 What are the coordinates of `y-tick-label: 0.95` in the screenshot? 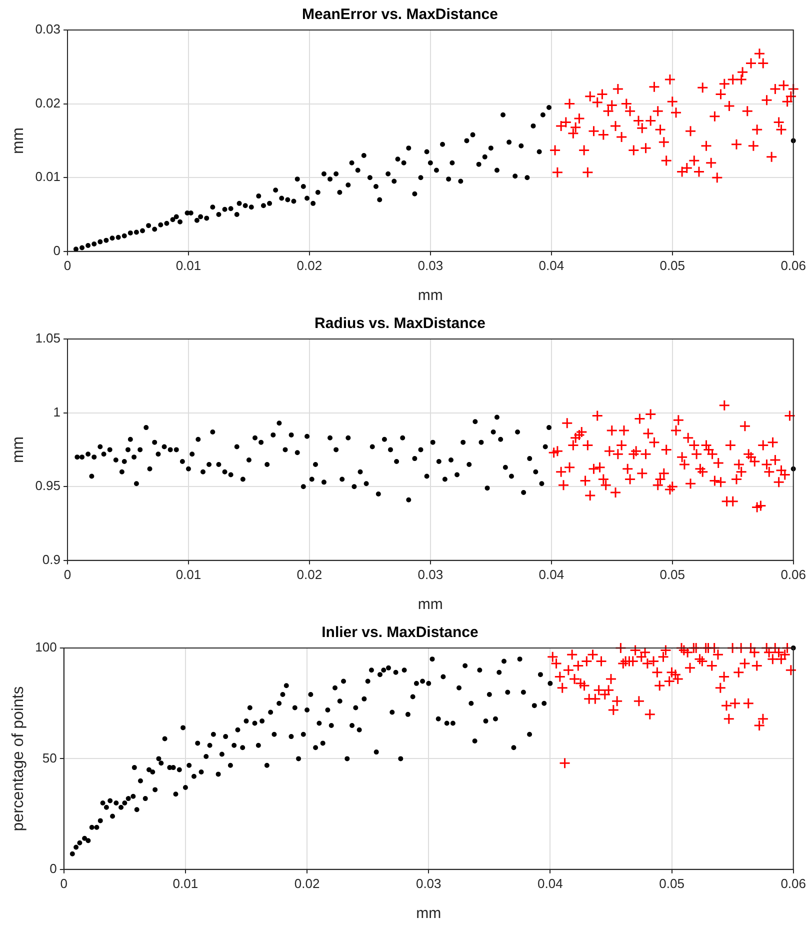 It's located at (47, 486).